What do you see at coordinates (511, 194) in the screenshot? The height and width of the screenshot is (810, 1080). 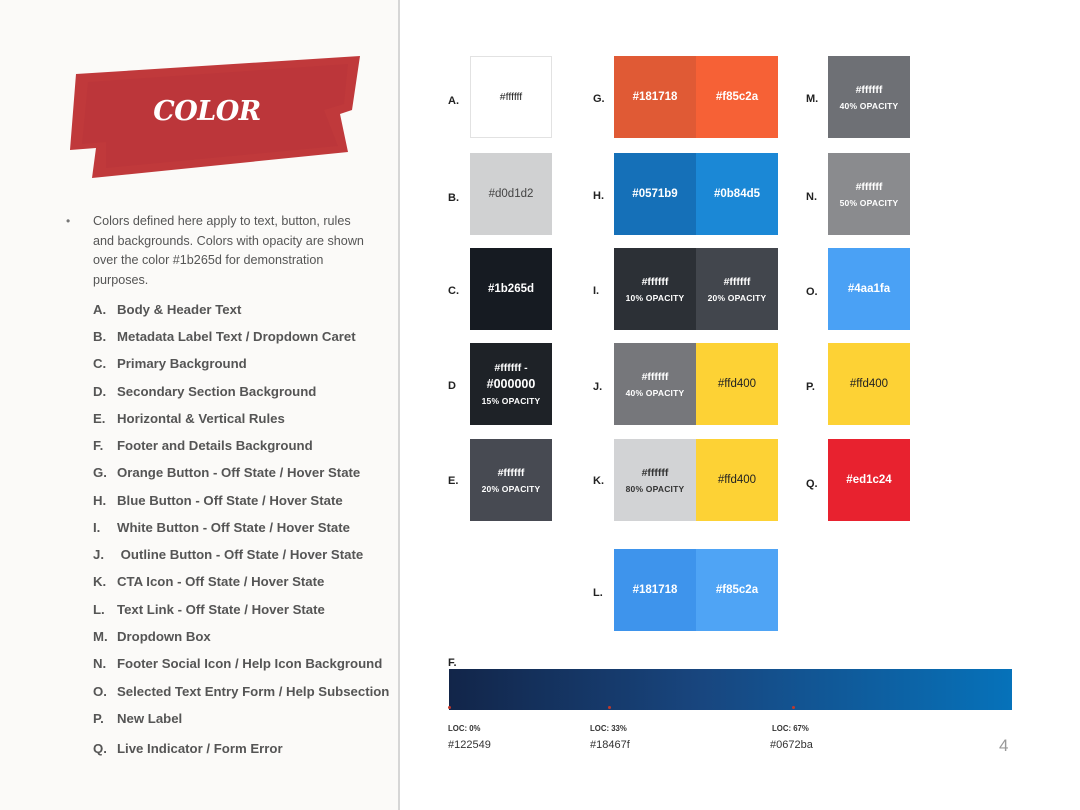 I see `swatch-b: #d0d1d2` at bounding box center [511, 194].